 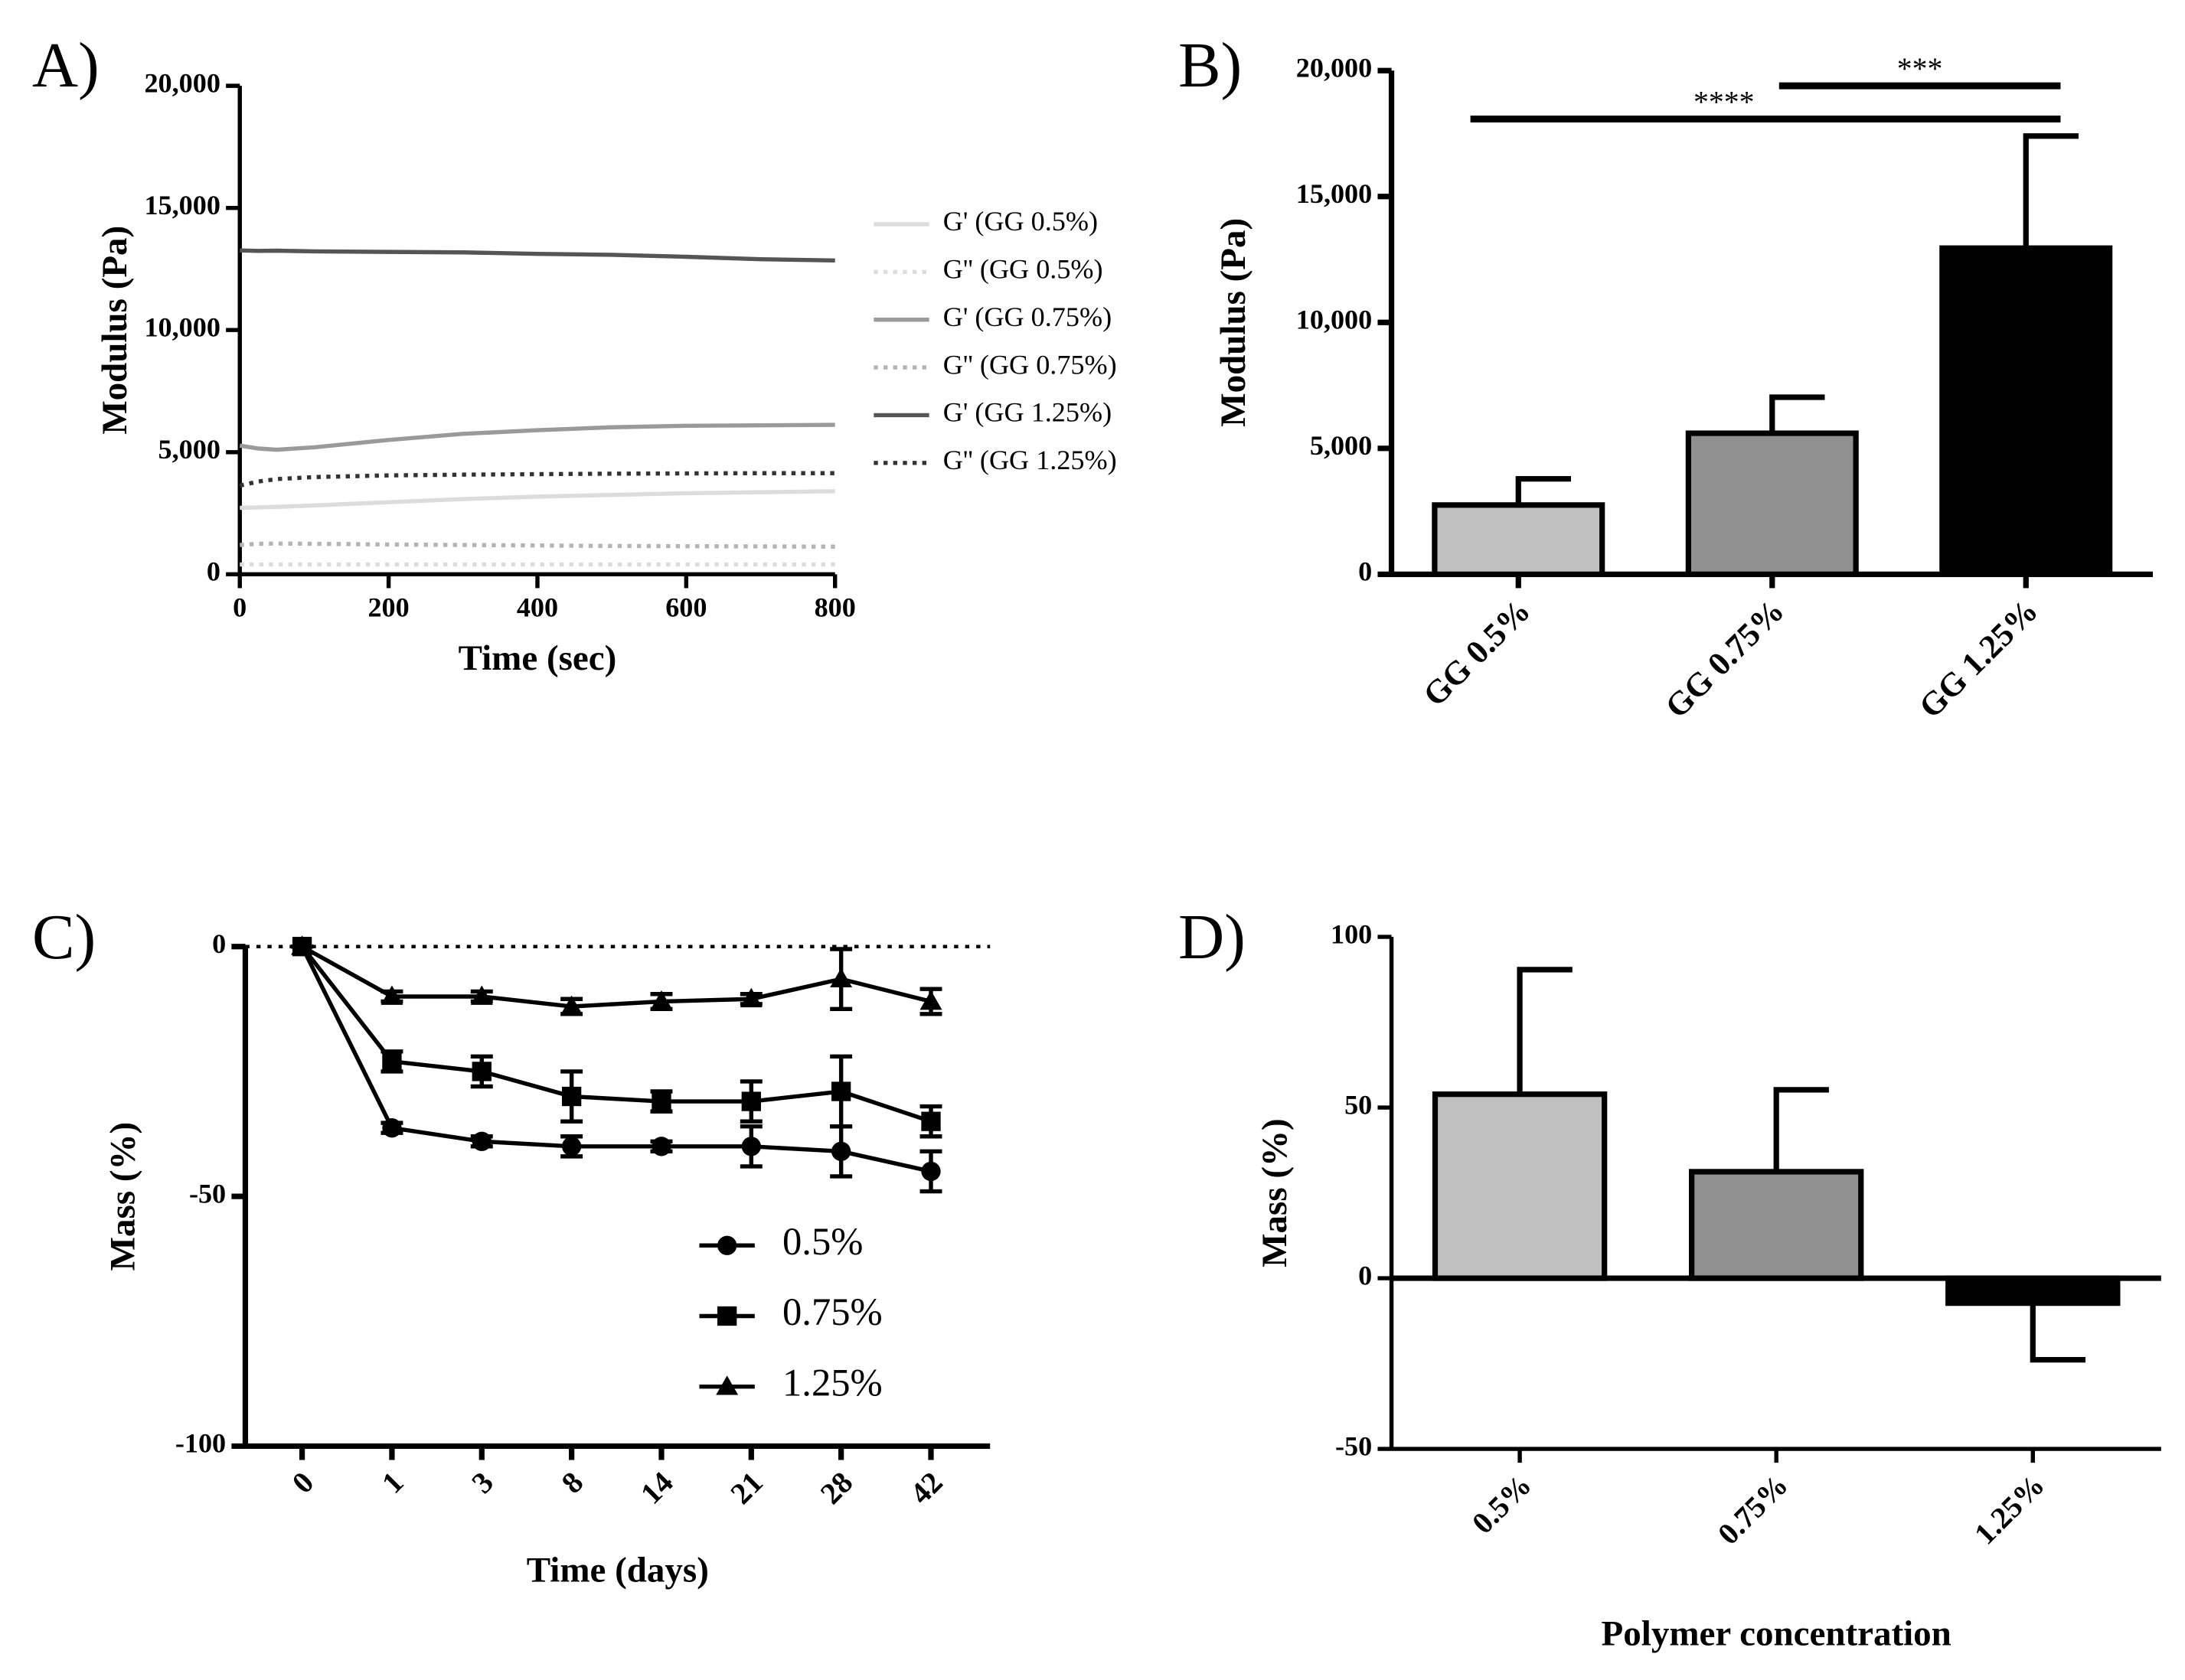 What do you see at coordinates (538, 607) in the screenshot?
I see `x-tick-label: 400` at bounding box center [538, 607].